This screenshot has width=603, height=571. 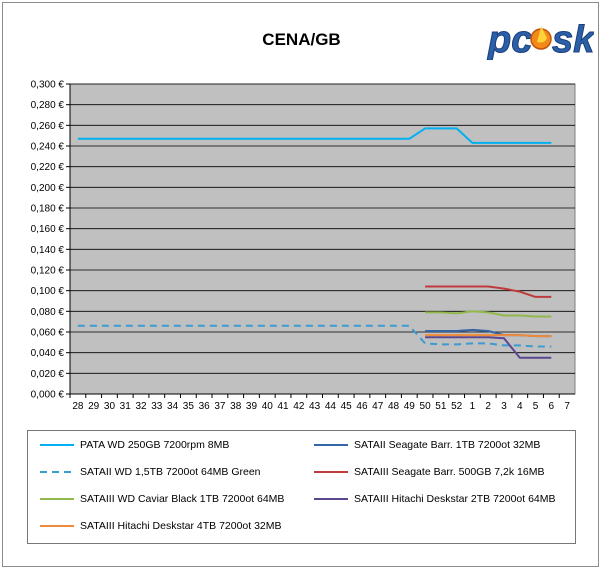 I want to click on y-tick-label: 0,100 €, so click(x=48, y=291).